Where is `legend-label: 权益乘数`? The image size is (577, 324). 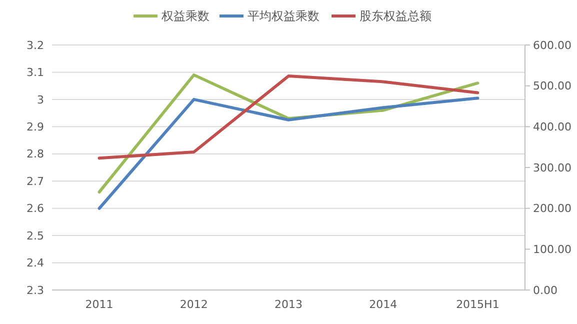
legend-label: 权益乘数 is located at coordinates (185, 16).